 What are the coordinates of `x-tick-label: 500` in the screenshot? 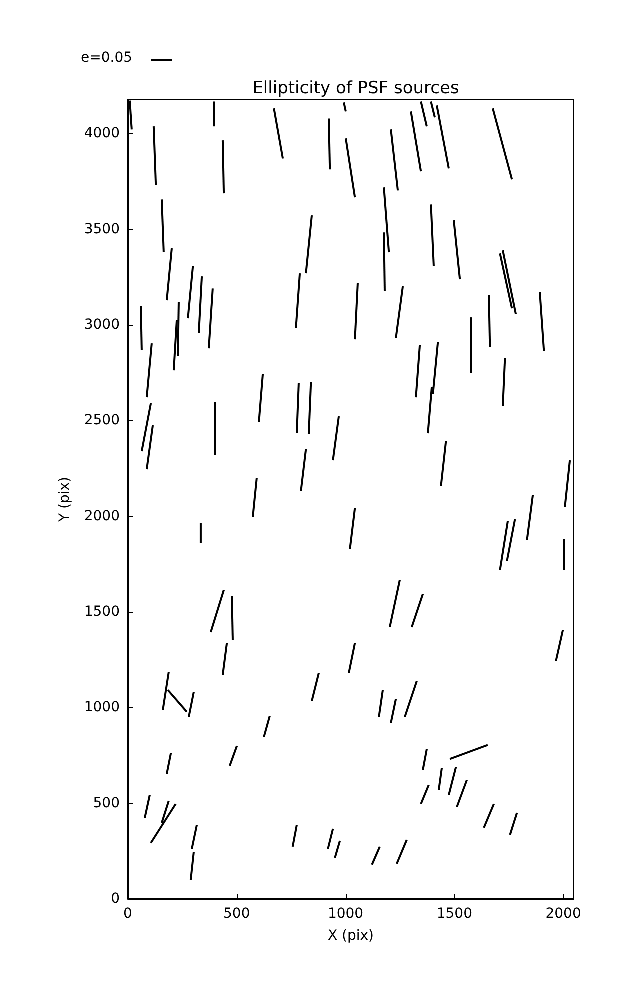 It's located at (237, 914).